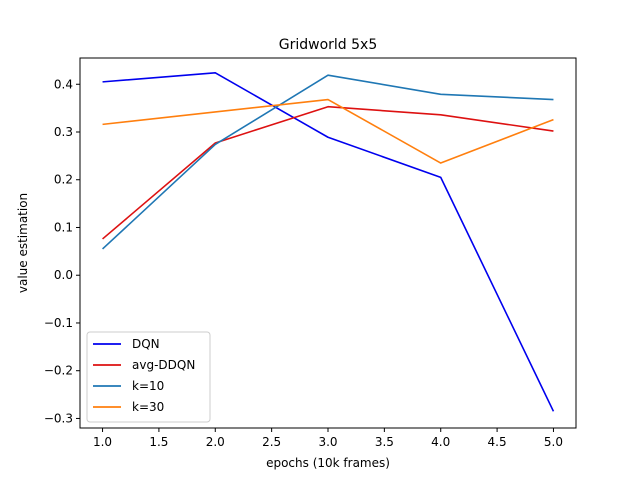  I want to click on x-tick-label: 3.5, so click(384, 442).